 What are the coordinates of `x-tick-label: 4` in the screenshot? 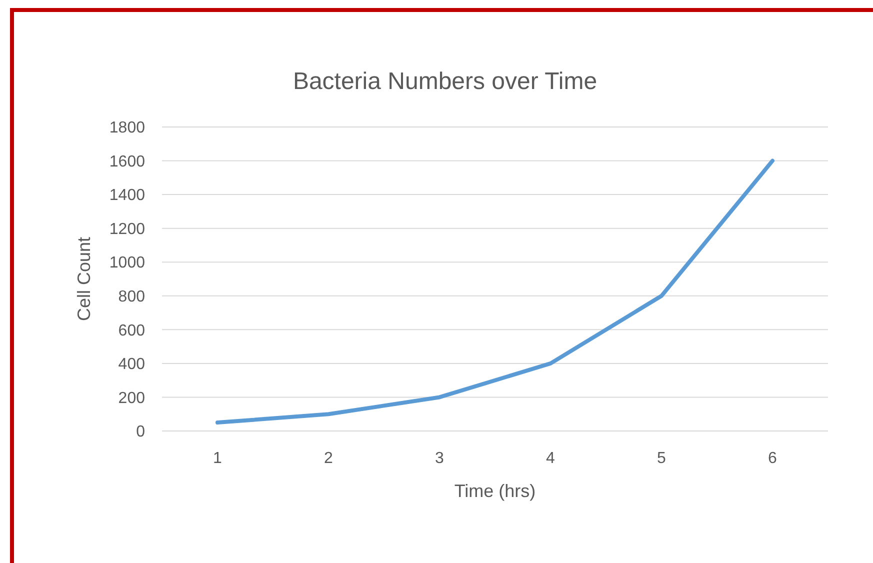 It's located at (551, 458).